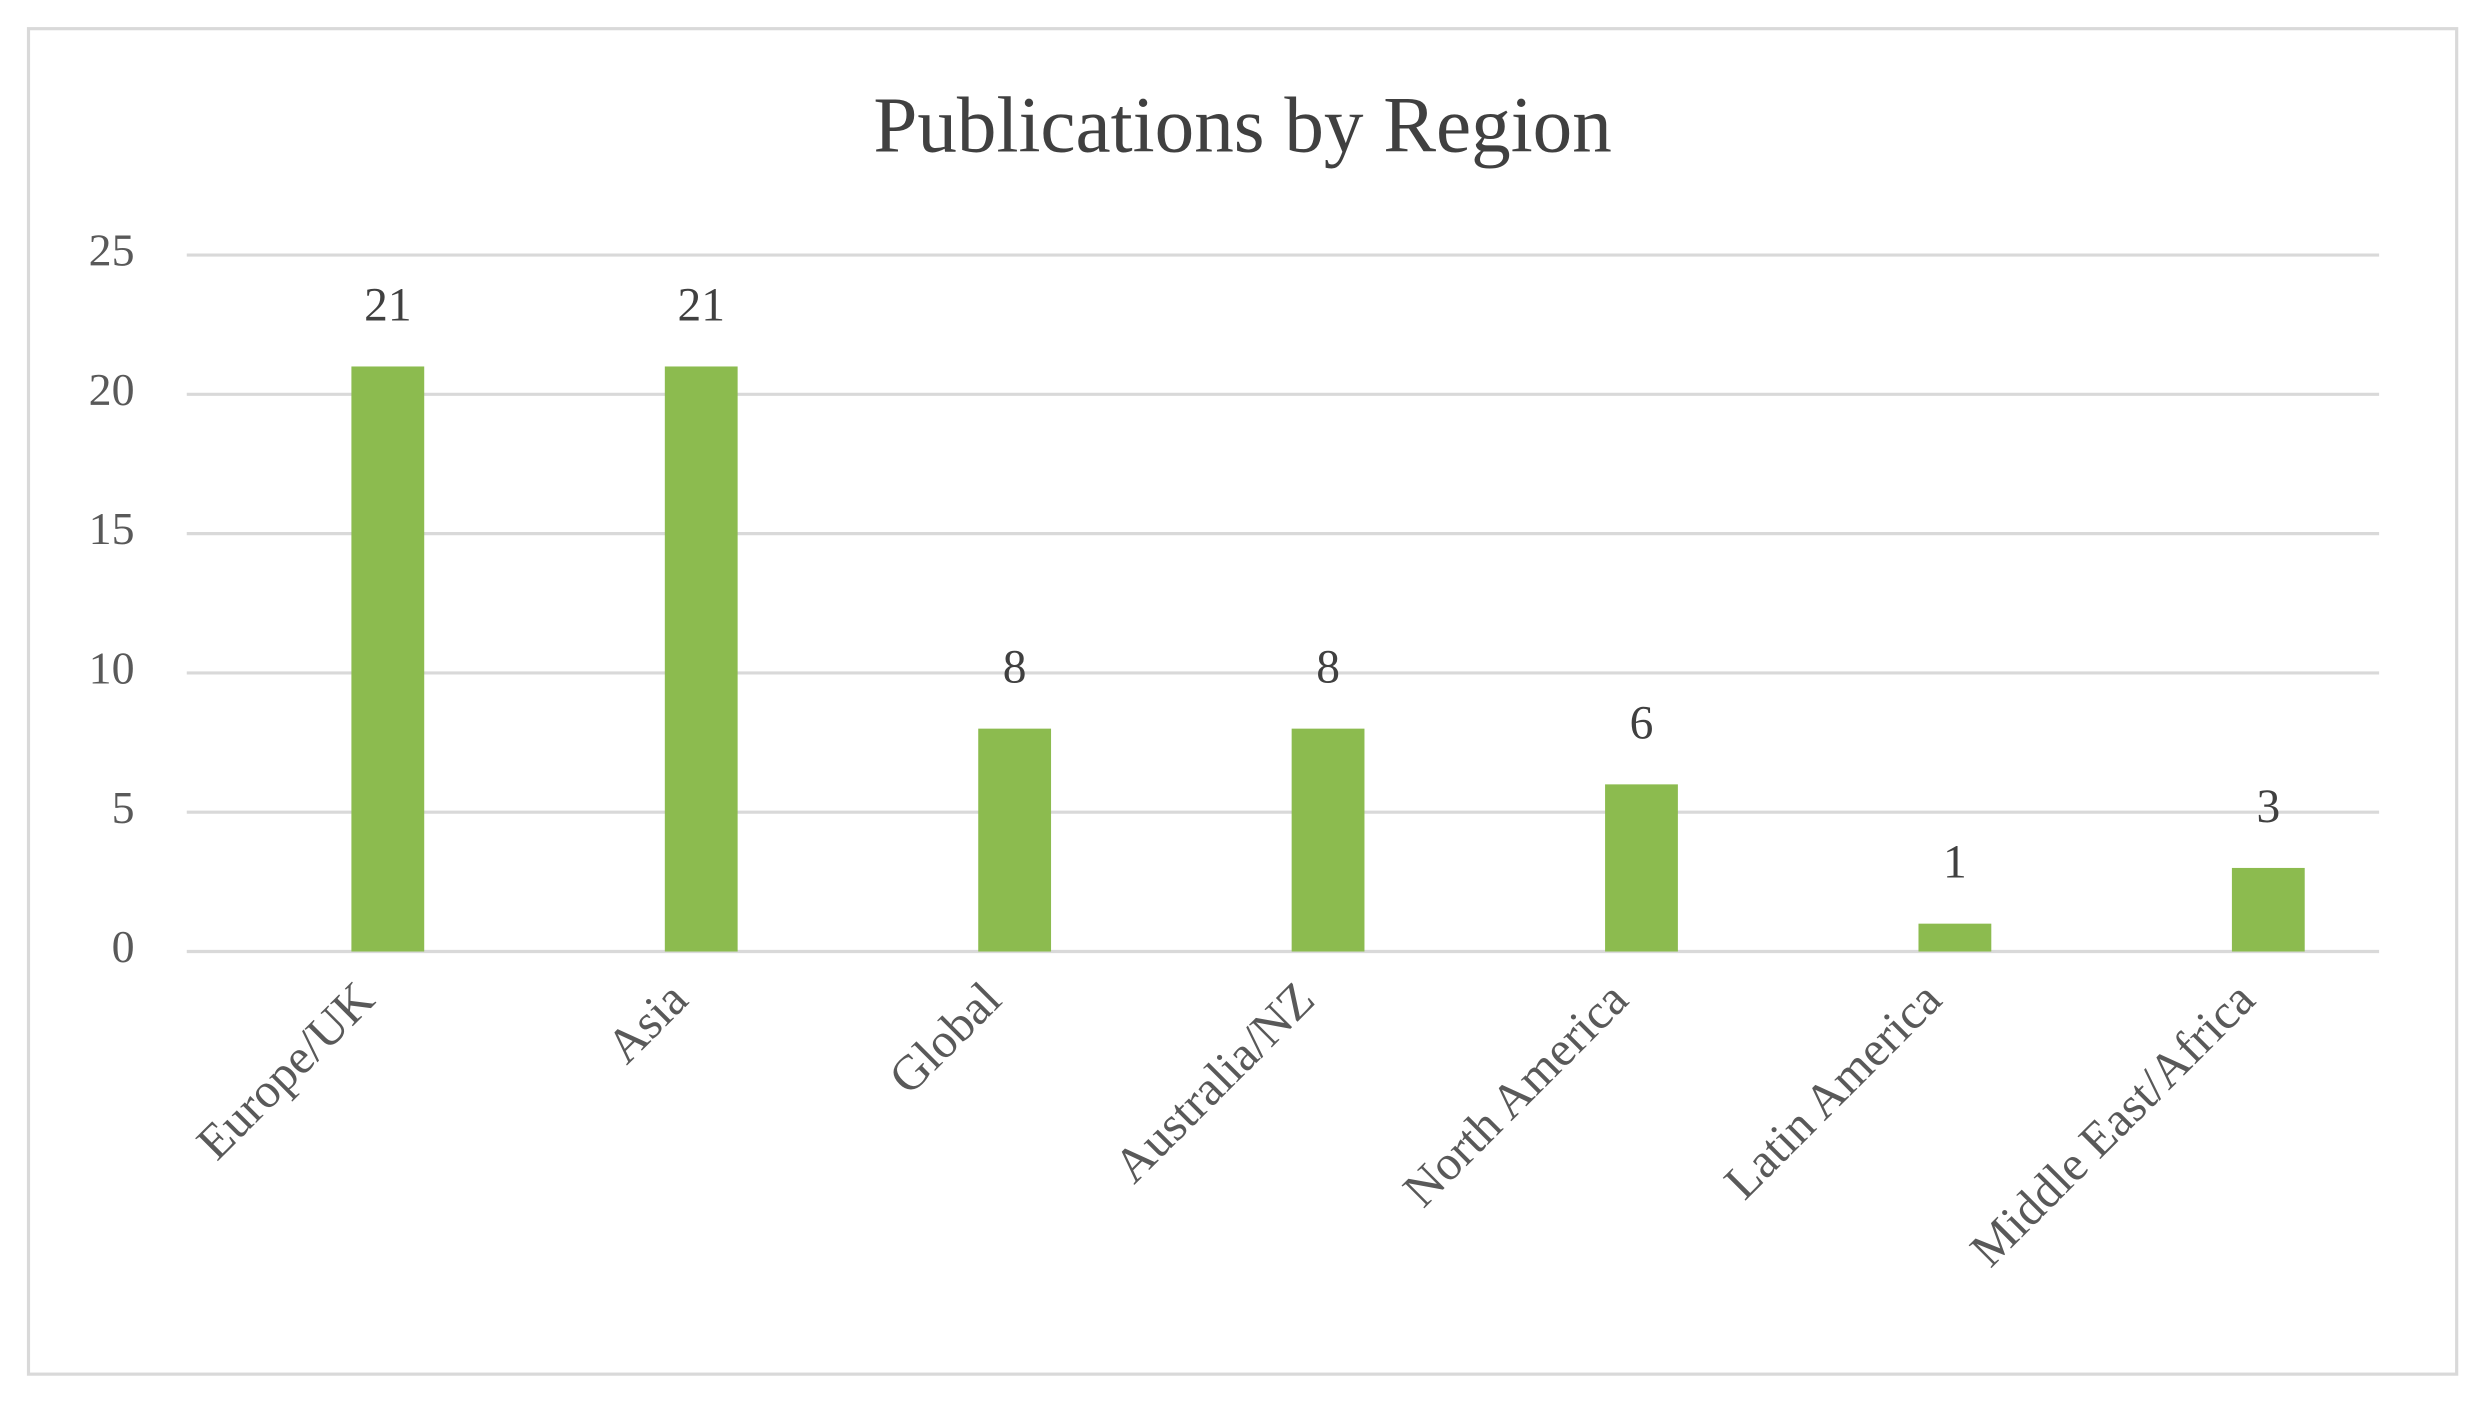  What do you see at coordinates (112, 250) in the screenshot?
I see `y-tick-label: 25` at bounding box center [112, 250].